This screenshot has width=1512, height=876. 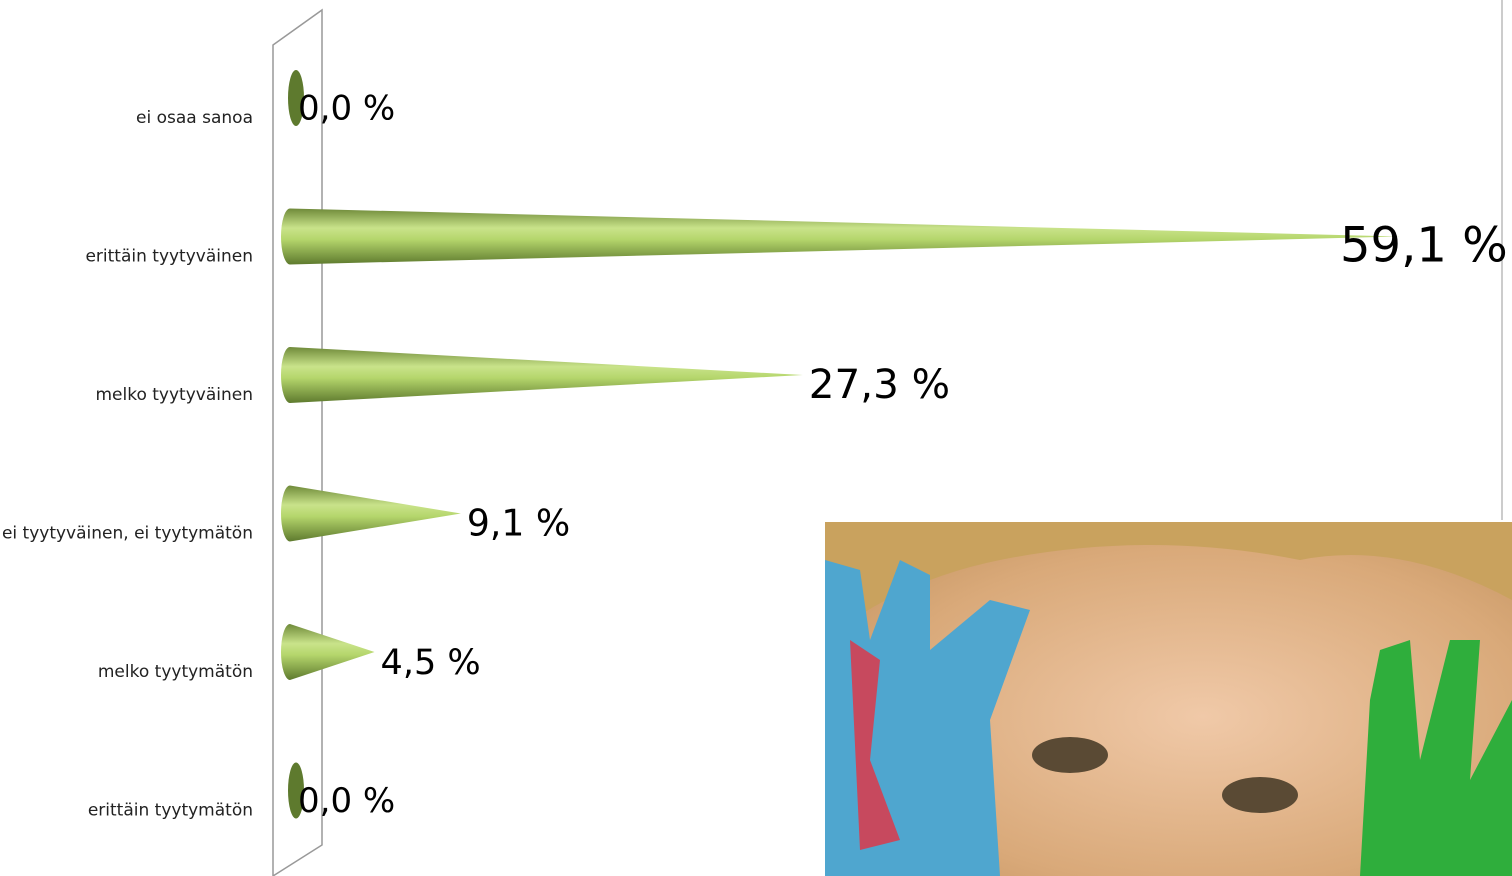 What do you see at coordinates (1424, 246) in the screenshot?
I see `value-label: 59,1 %` at bounding box center [1424, 246].